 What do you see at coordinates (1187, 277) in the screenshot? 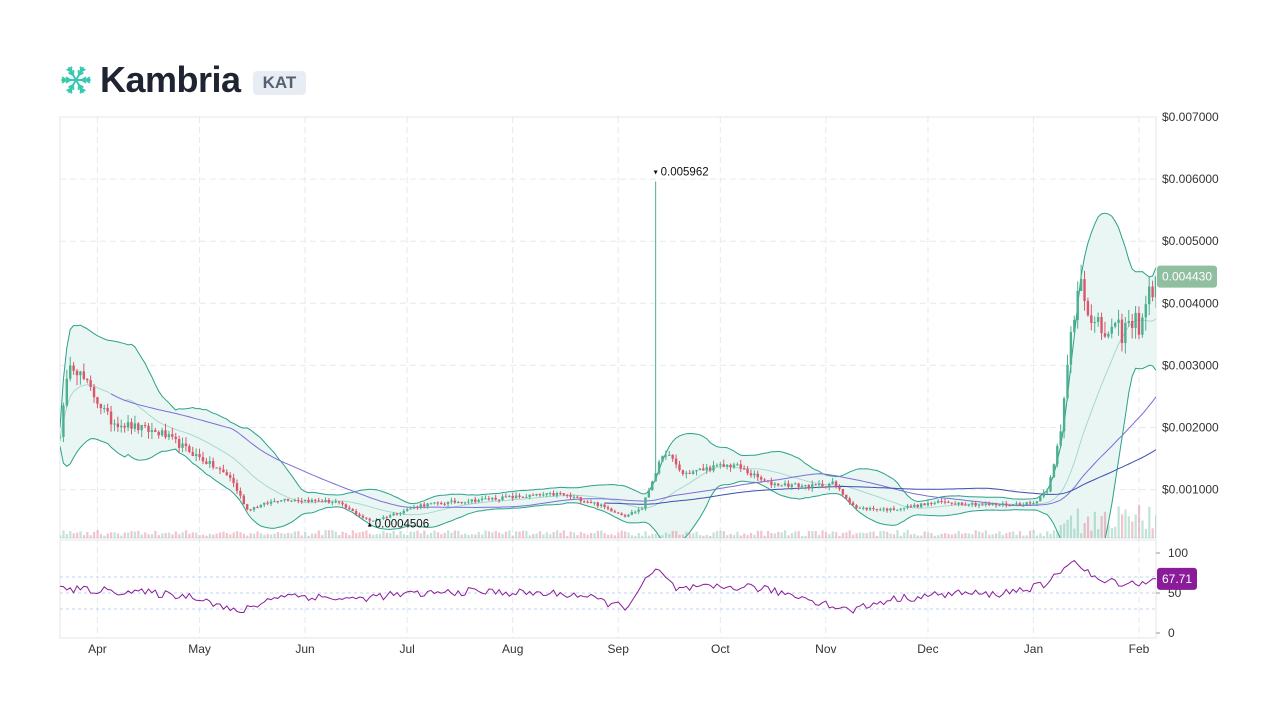
I see `last-price-label: 0.004430` at bounding box center [1187, 277].